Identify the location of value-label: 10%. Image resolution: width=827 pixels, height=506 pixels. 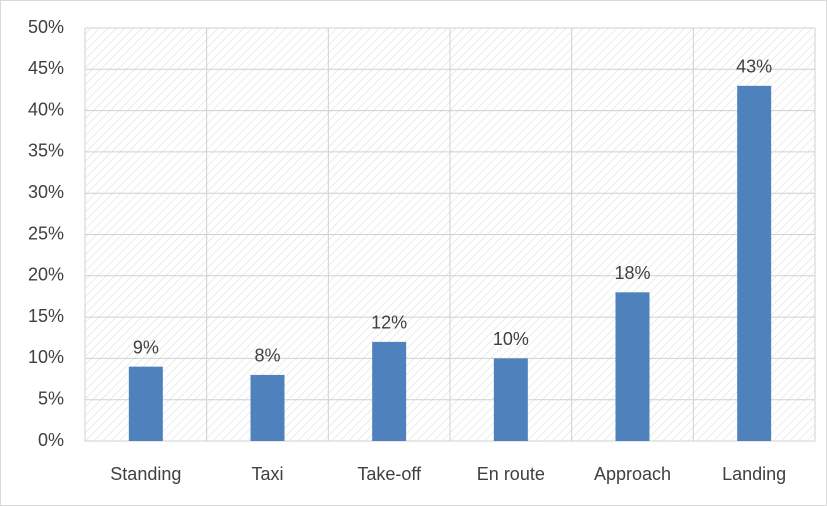
(511, 339).